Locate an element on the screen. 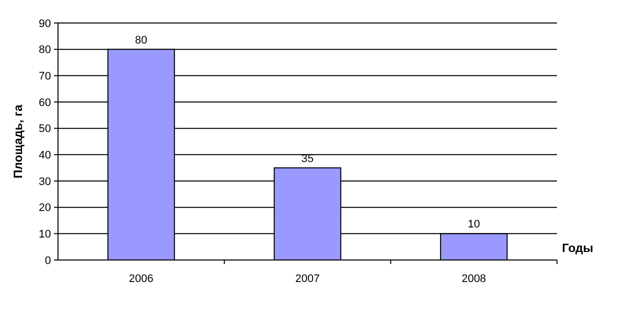 The width and height of the screenshot is (622, 323). y-tick-label: 70 is located at coordinates (44, 76).